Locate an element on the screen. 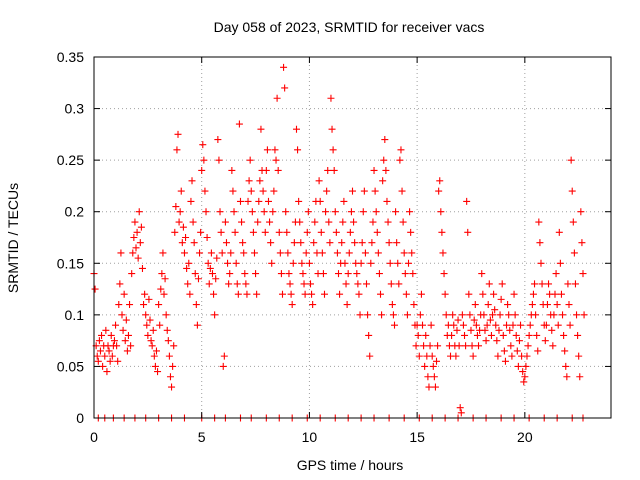 This screenshot has width=640, height=480. y-tick-label: 0.1 is located at coordinates (75, 315).